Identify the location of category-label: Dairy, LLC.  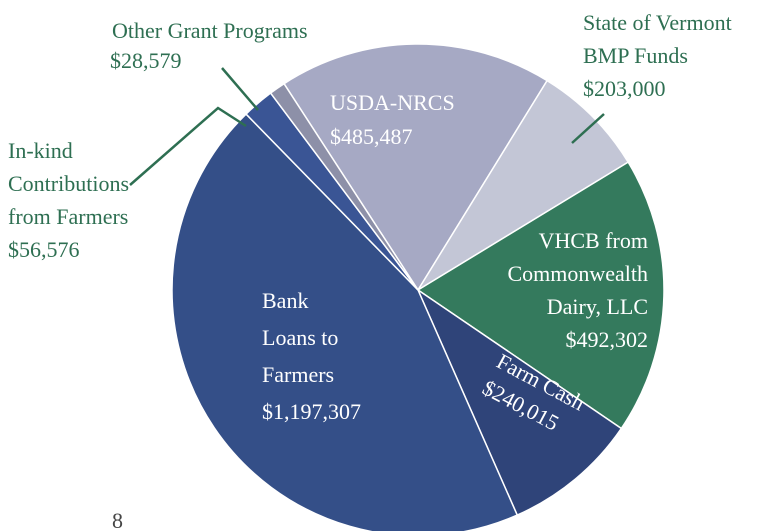
(597, 306).